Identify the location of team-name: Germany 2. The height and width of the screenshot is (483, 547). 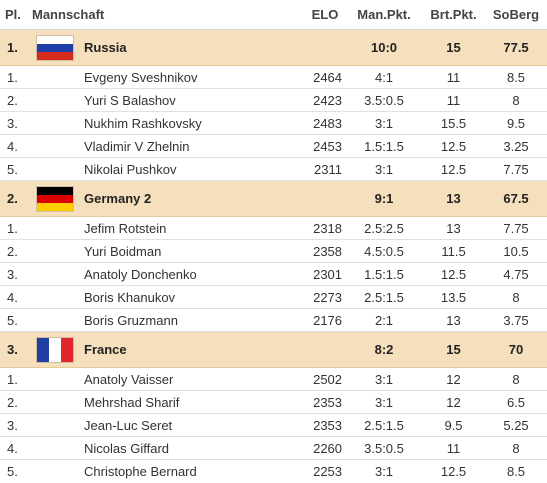
(194, 198).